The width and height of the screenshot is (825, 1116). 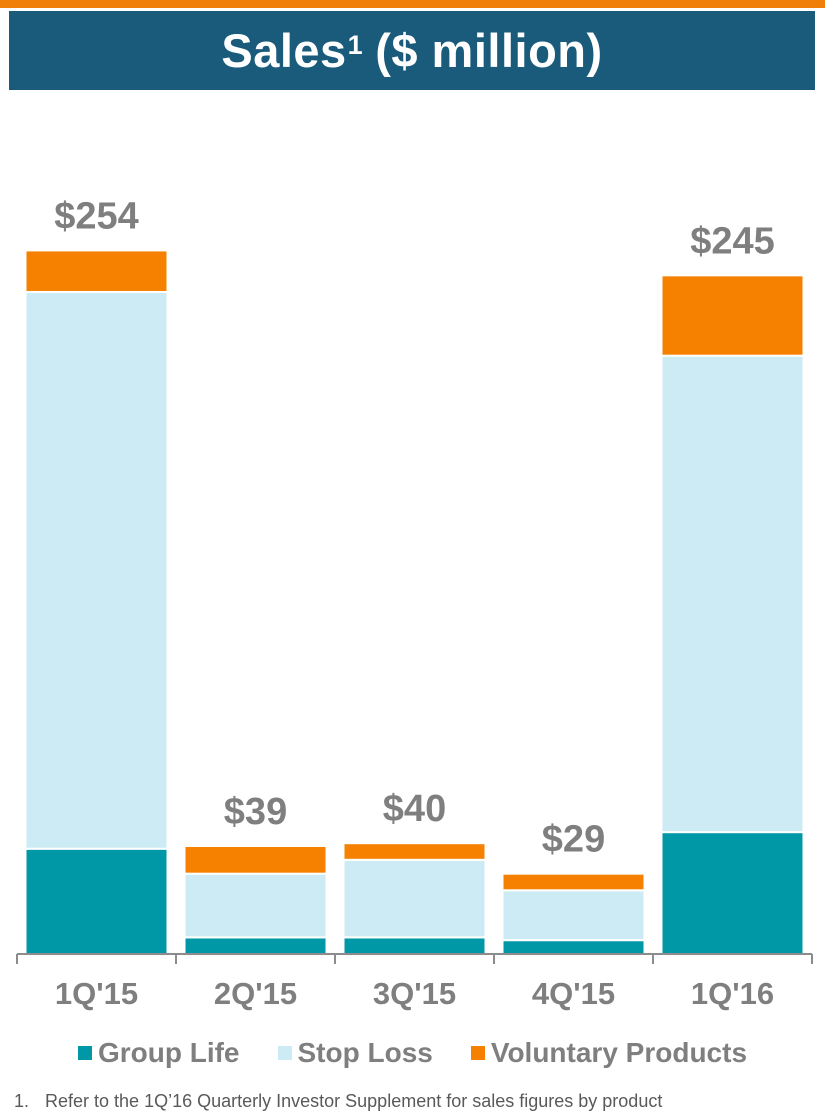 I want to click on total-label-2: $40, so click(x=414, y=809).